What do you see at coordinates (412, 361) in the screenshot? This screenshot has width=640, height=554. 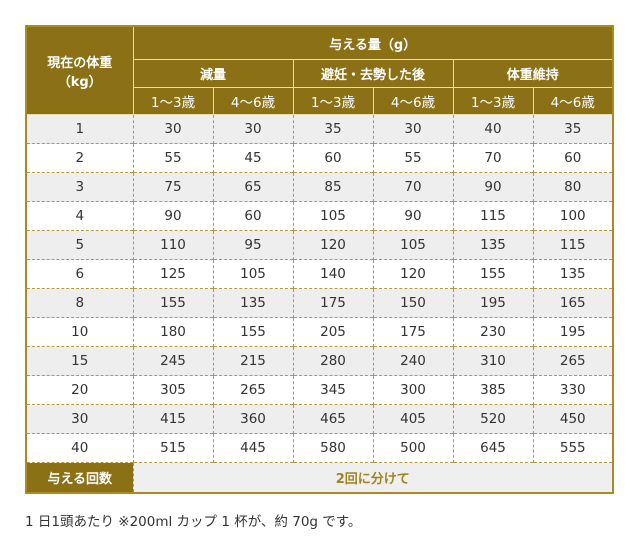 I see `amount-cell: 240` at bounding box center [412, 361].